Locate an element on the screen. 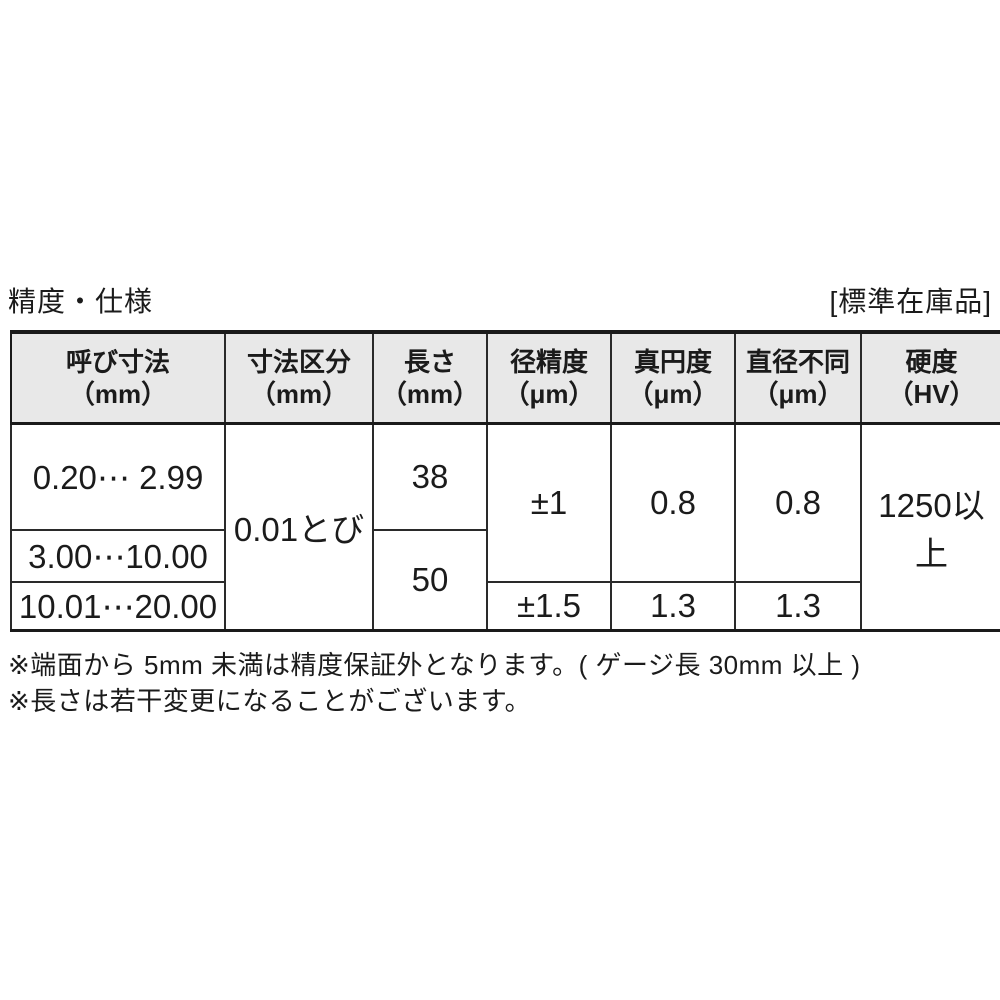 The image size is (1000, 1000). cell-size-range-1: 0.20⋯ 2.99 is located at coordinates (118, 476).